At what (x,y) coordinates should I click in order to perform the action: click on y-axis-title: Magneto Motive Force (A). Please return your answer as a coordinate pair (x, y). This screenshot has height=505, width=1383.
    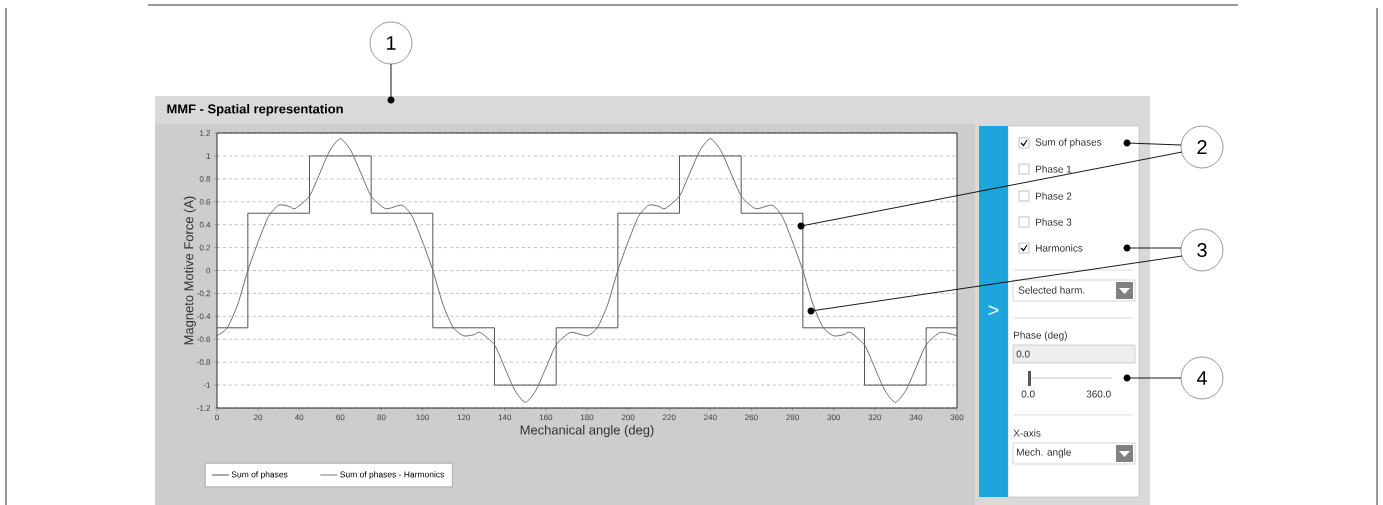
    Looking at the image, I should click on (189, 270).